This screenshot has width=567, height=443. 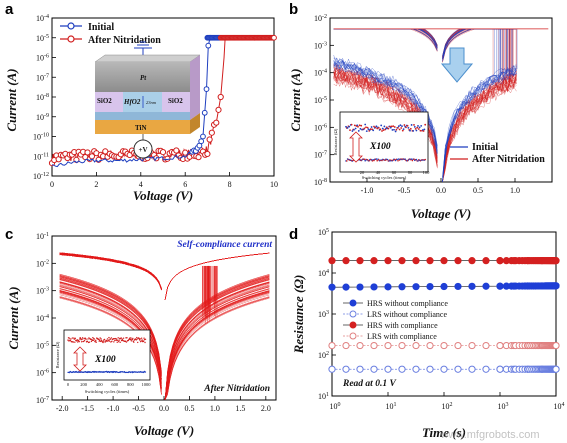 I want to click on electrode-label-top: Pt, so click(x=143, y=78).